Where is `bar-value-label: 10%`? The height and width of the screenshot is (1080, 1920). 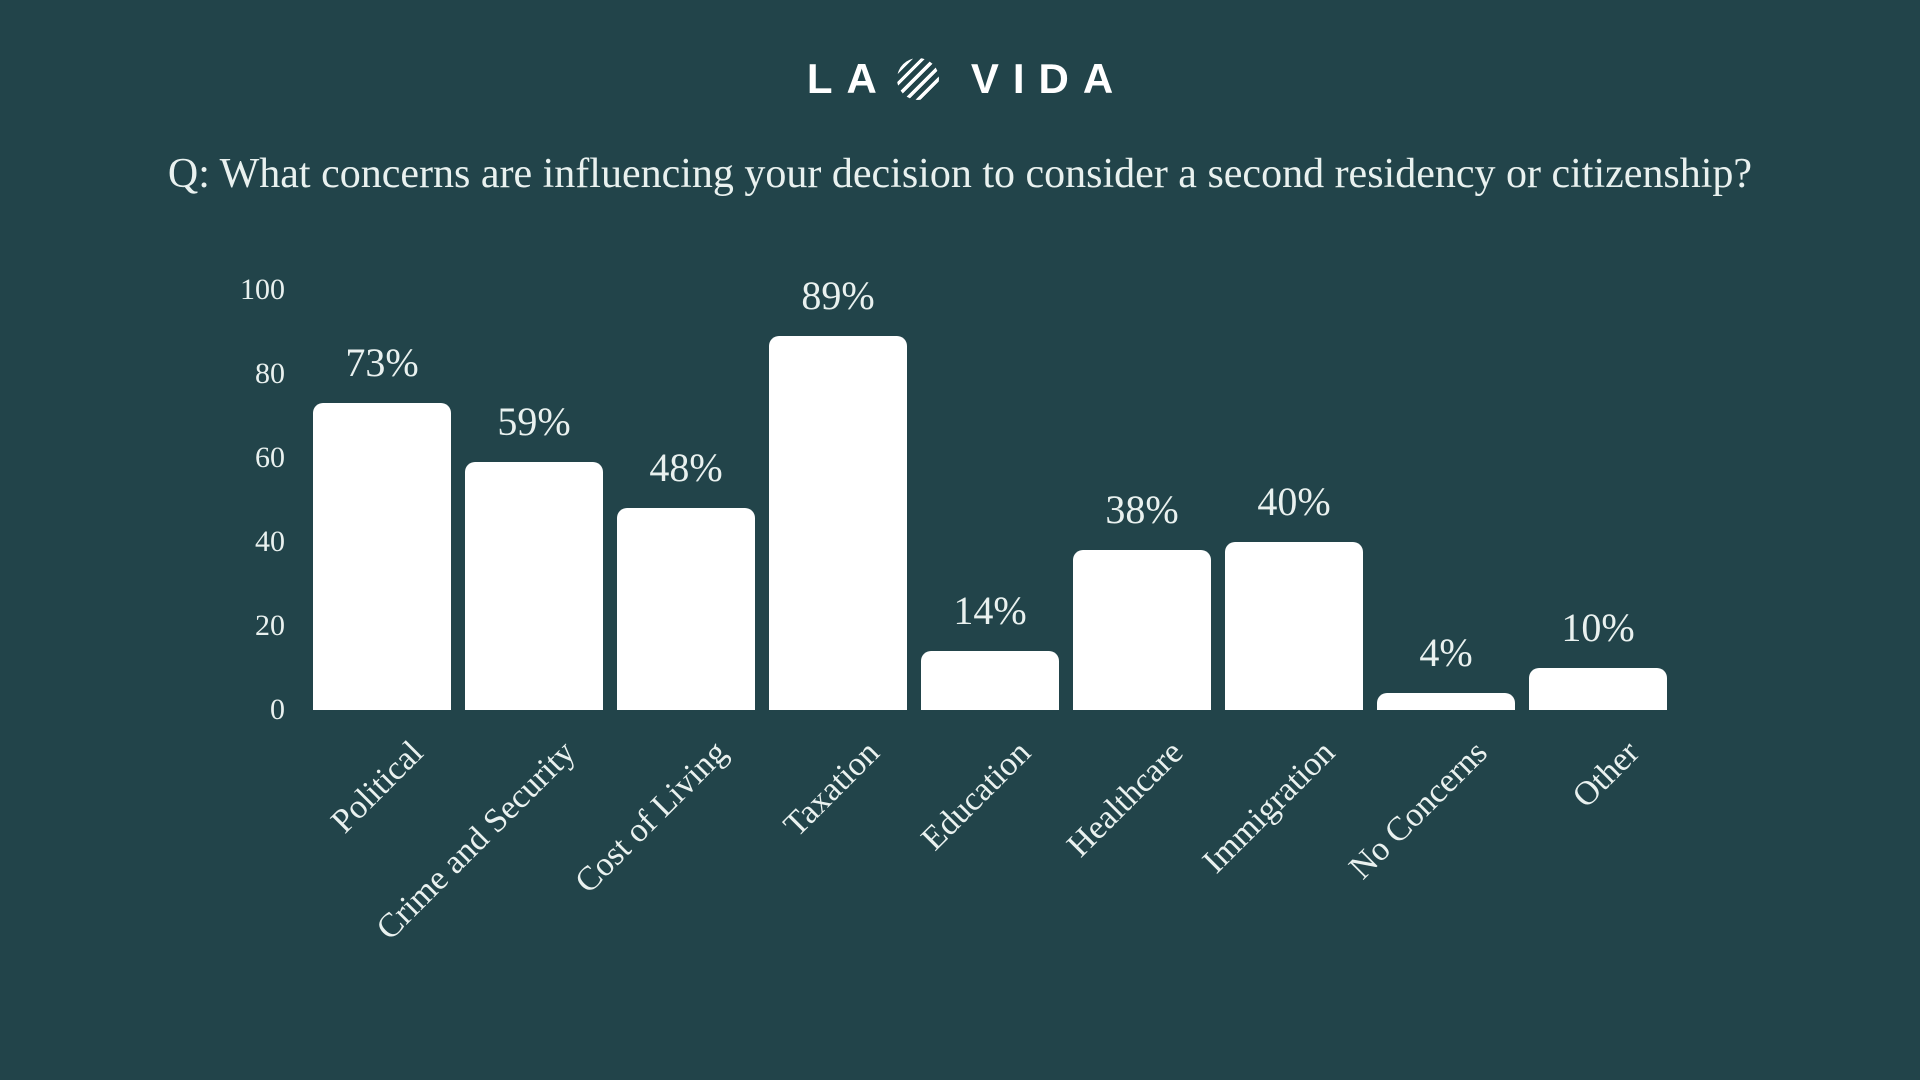 bar-value-label: 10% is located at coordinates (1598, 627).